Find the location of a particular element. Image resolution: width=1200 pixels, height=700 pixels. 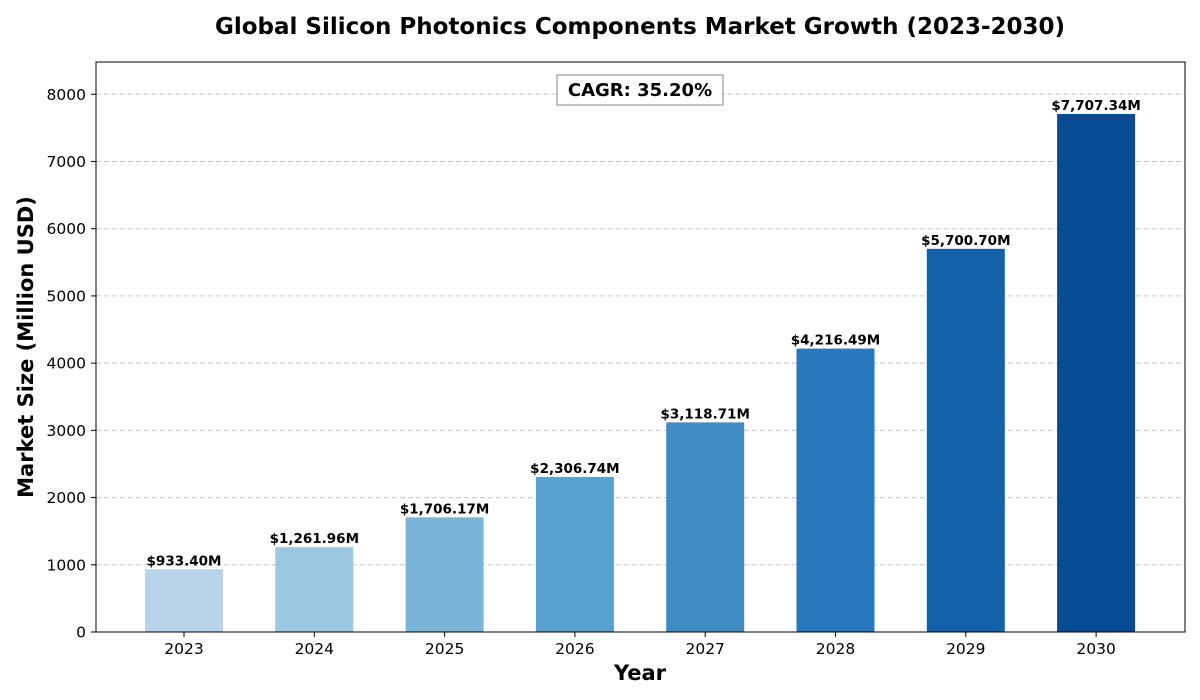

bar-2026 is located at coordinates (574, 554).